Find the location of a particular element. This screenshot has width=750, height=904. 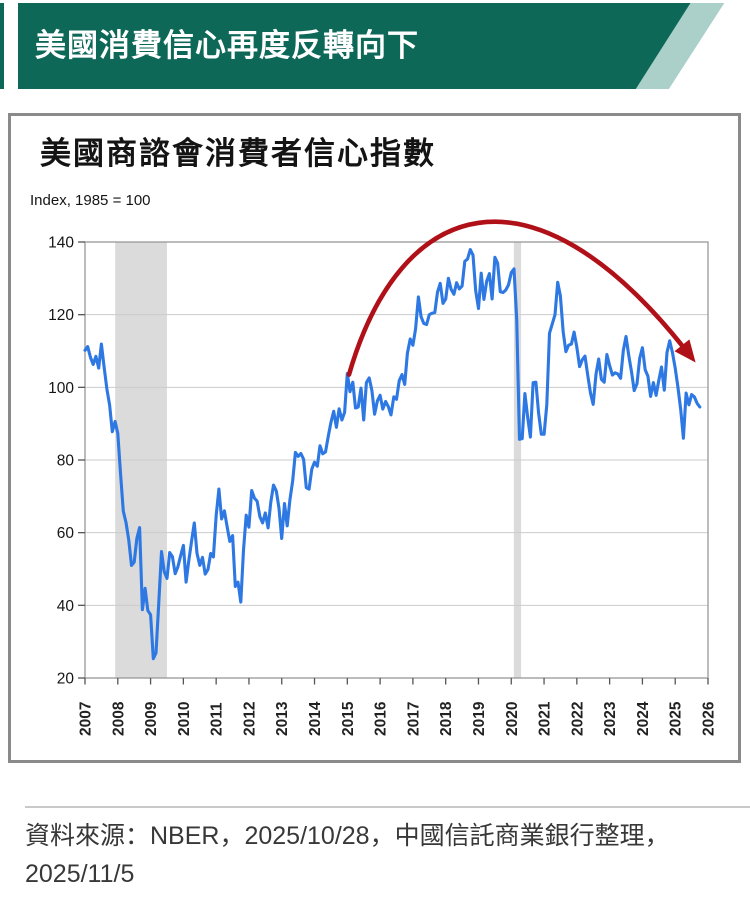

y-axis-tick-label: 140 is located at coordinates (61, 243).